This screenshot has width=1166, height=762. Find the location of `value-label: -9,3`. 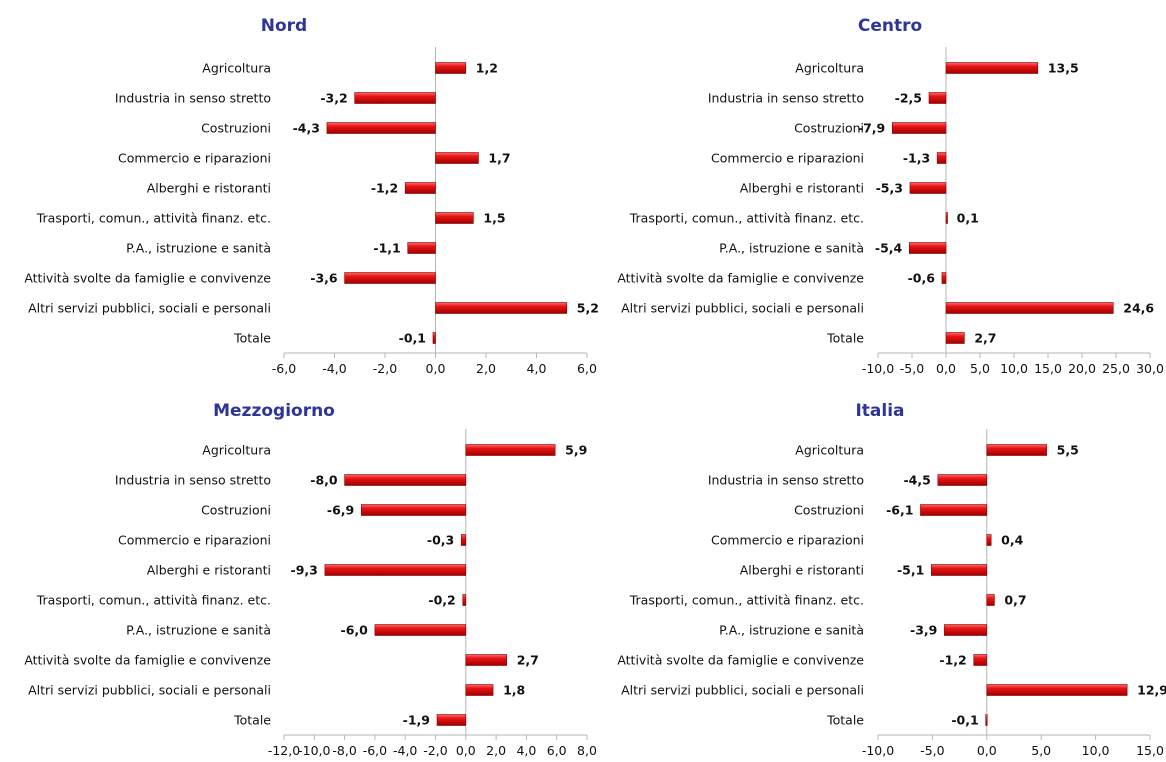

value-label: -9,3 is located at coordinates (304, 570).